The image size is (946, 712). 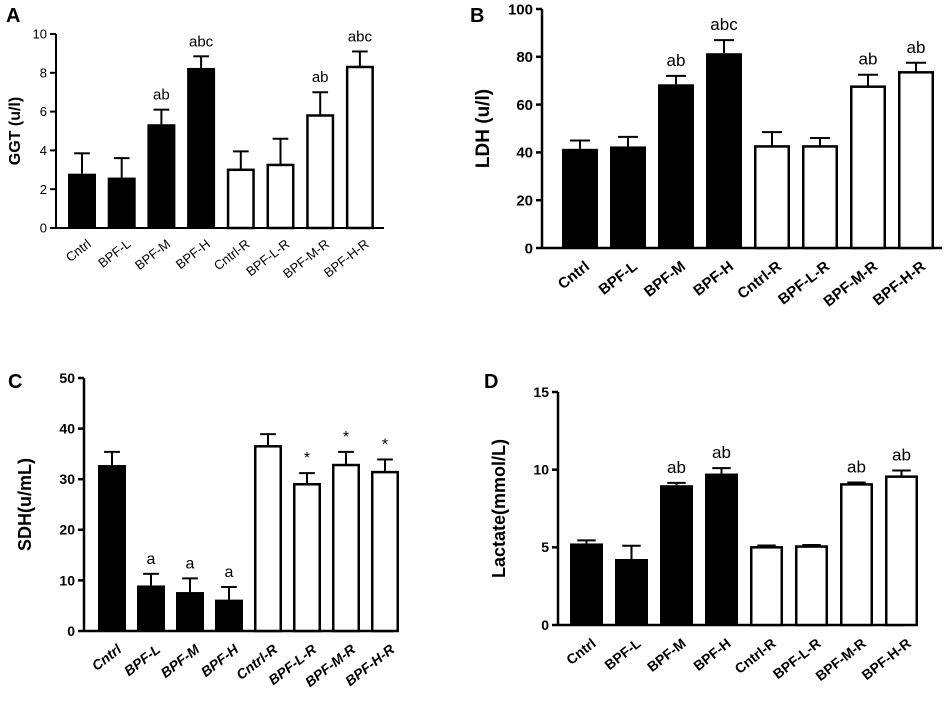 I want to click on y-tick-label: 100, so click(x=520, y=9).